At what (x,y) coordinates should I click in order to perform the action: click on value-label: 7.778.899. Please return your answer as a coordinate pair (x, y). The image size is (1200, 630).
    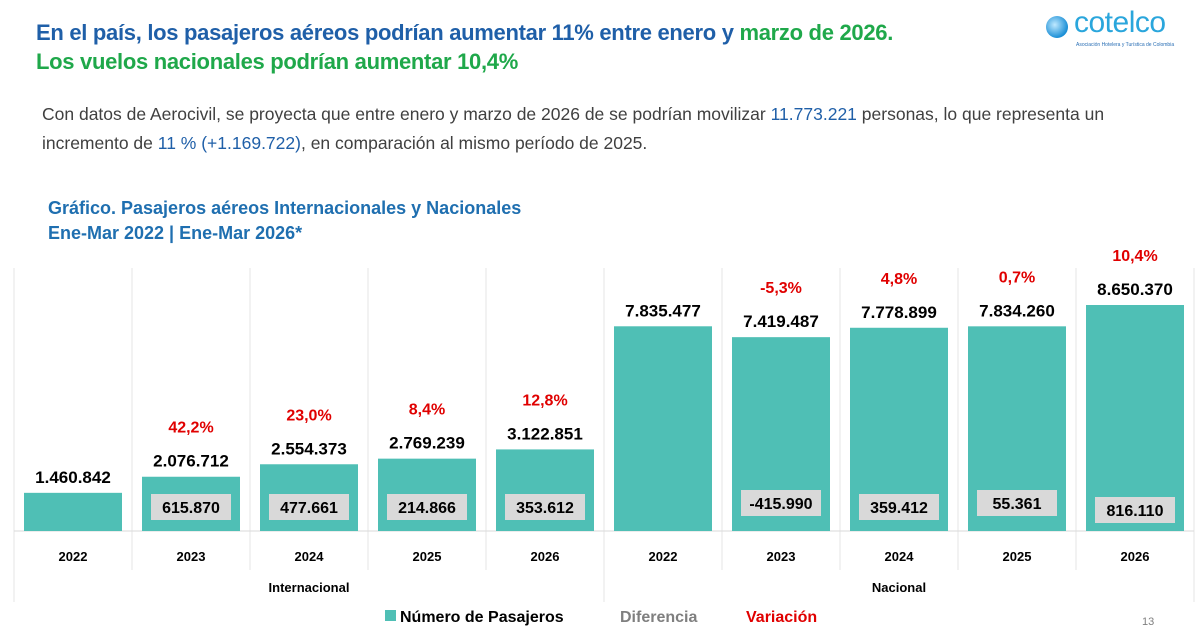
    Looking at the image, I should click on (899, 312).